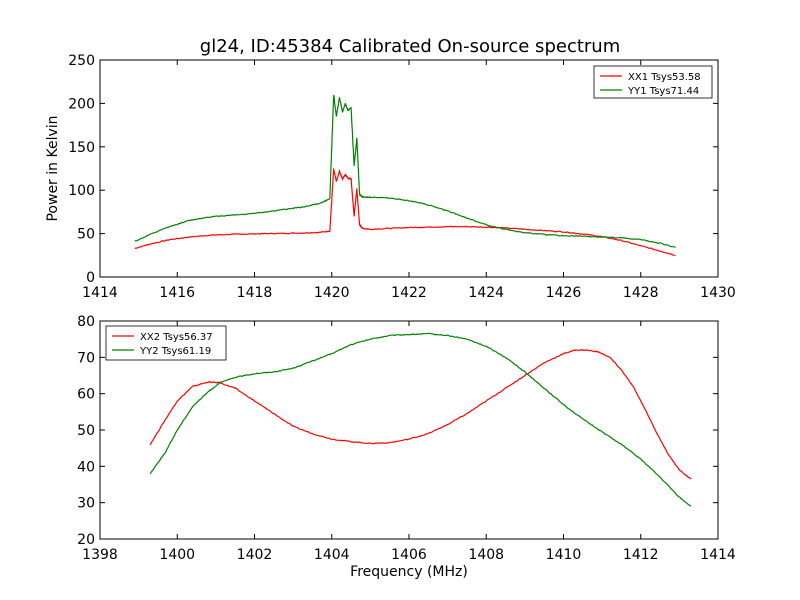 The image size is (800, 600). I want to click on x-tick-label: 1402, so click(255, 555).